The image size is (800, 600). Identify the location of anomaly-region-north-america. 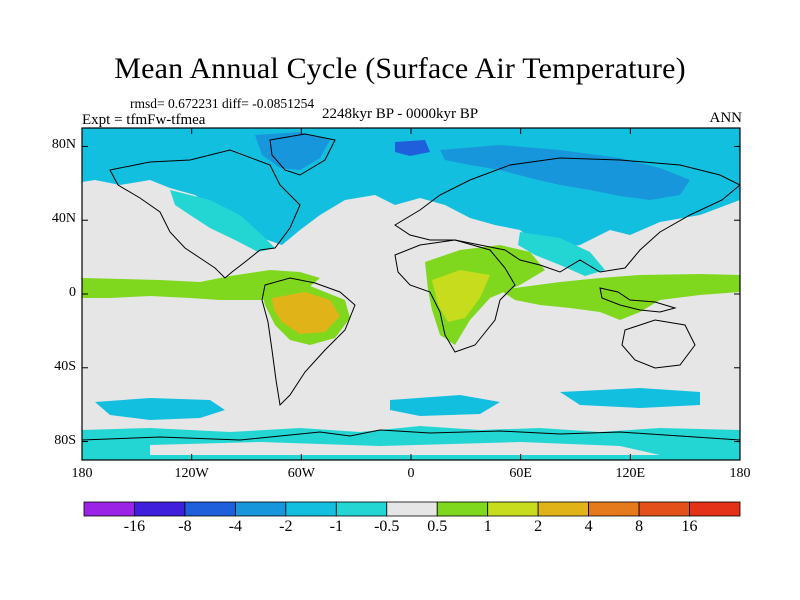
(222, 221).